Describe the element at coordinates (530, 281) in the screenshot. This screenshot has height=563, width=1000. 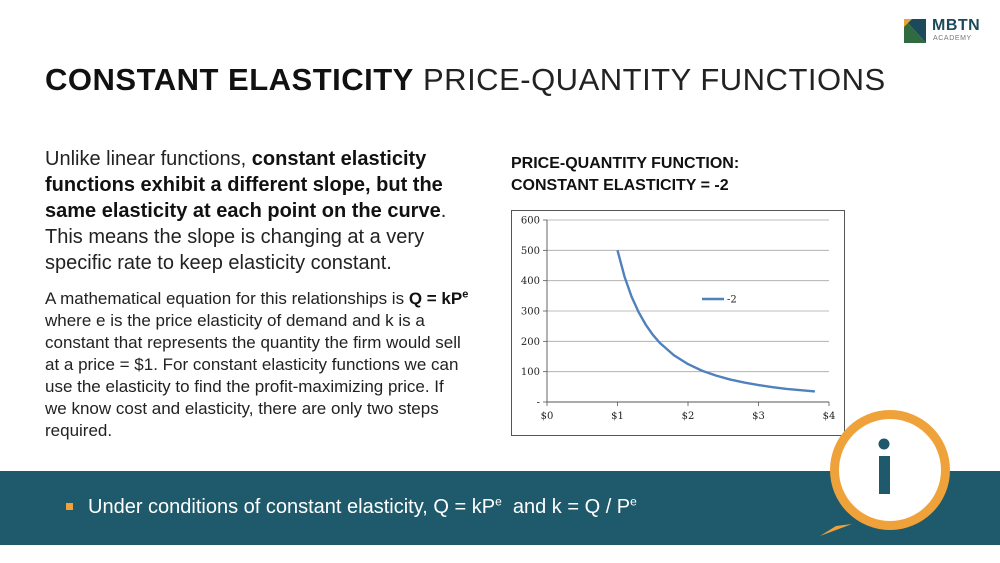
I see `y-tick-label: 400` at that location.